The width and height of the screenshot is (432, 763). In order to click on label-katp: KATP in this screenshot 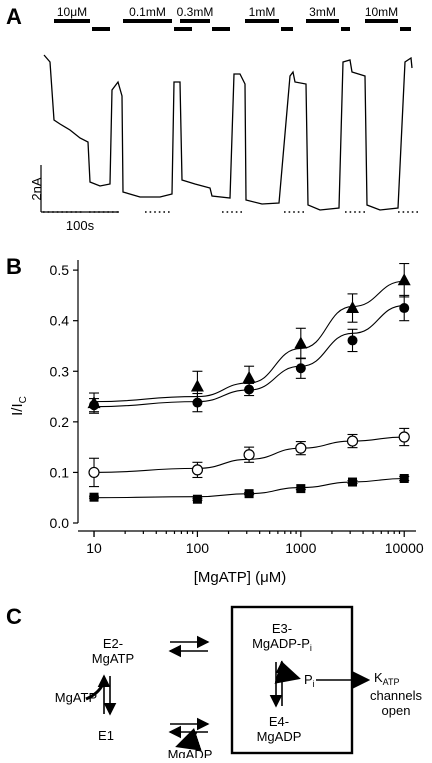, I will do `click(387, 678)`.